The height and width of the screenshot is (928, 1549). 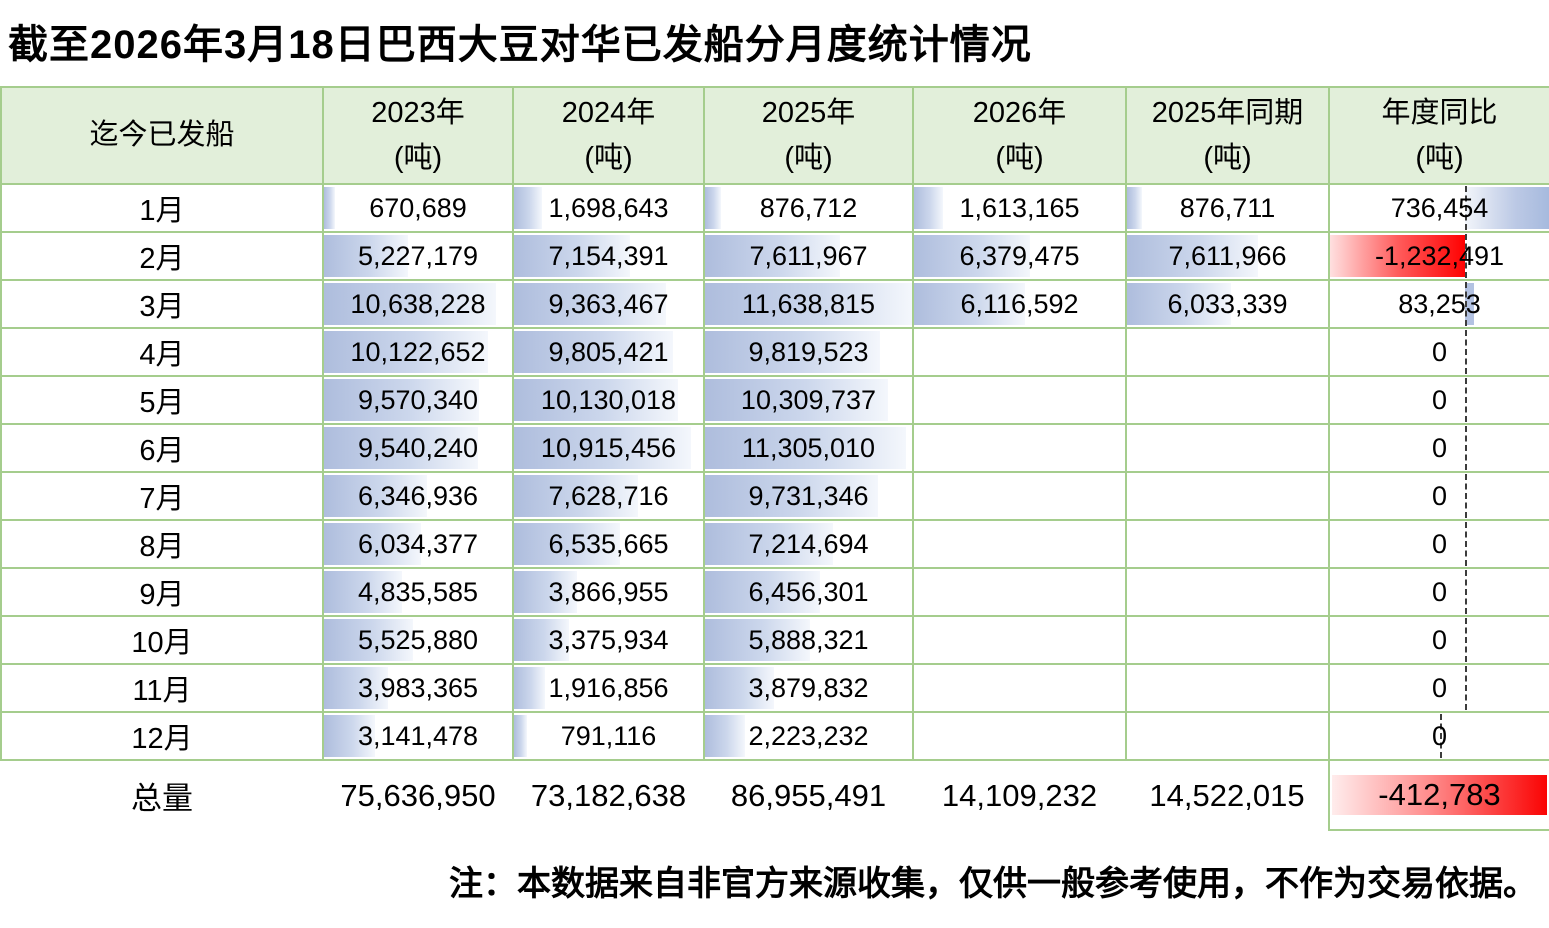 What do you see at coordinates (808, 592) in the screenshot?
I see `cell-y2025-9月: 6,456,301` at bounding box center [808, 592].